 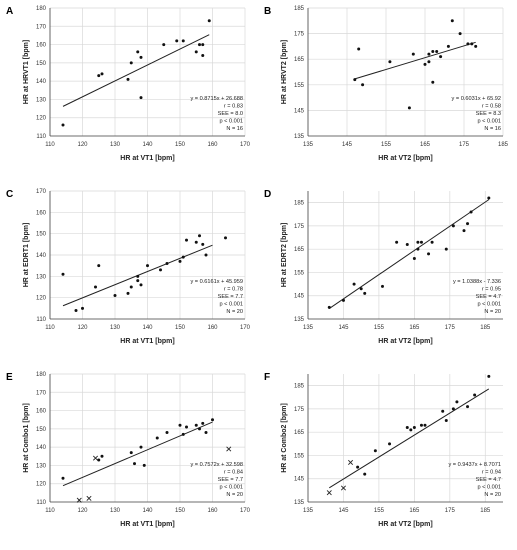 What do you see at coordinates (82, 328) in the screenshot?
I see `x-tick-label: 120` at bounding box center [82, 328].